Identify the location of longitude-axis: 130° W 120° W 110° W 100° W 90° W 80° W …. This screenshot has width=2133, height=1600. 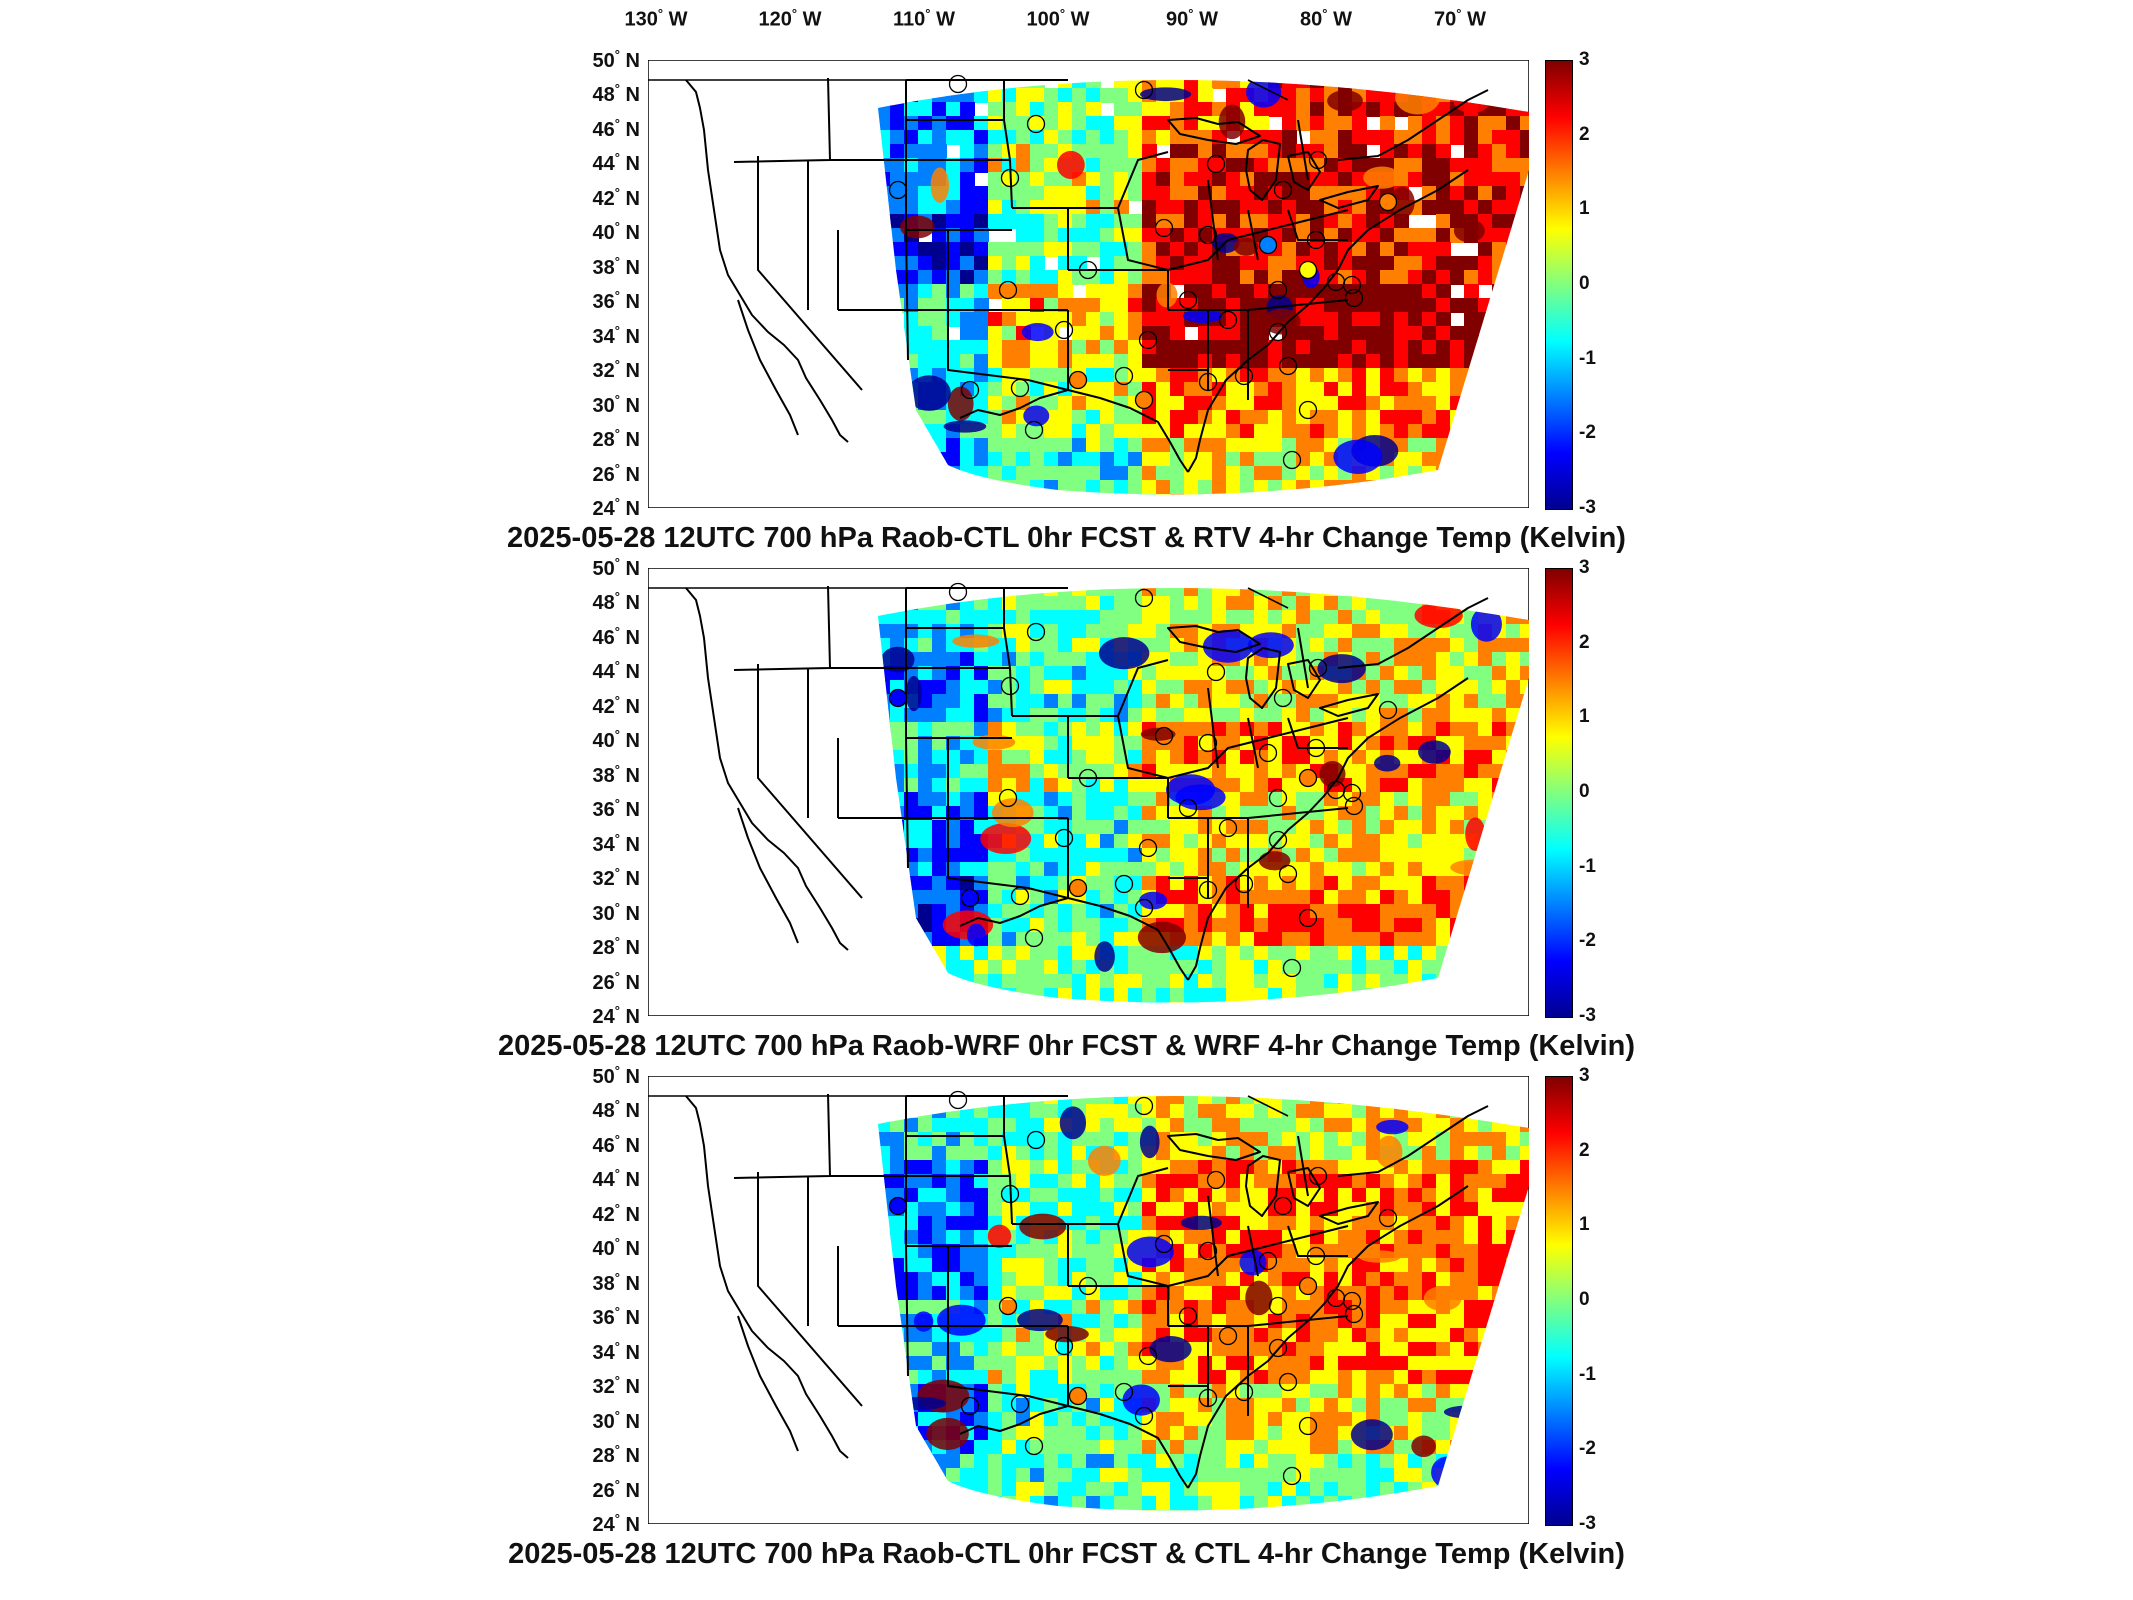
(1066, 20).